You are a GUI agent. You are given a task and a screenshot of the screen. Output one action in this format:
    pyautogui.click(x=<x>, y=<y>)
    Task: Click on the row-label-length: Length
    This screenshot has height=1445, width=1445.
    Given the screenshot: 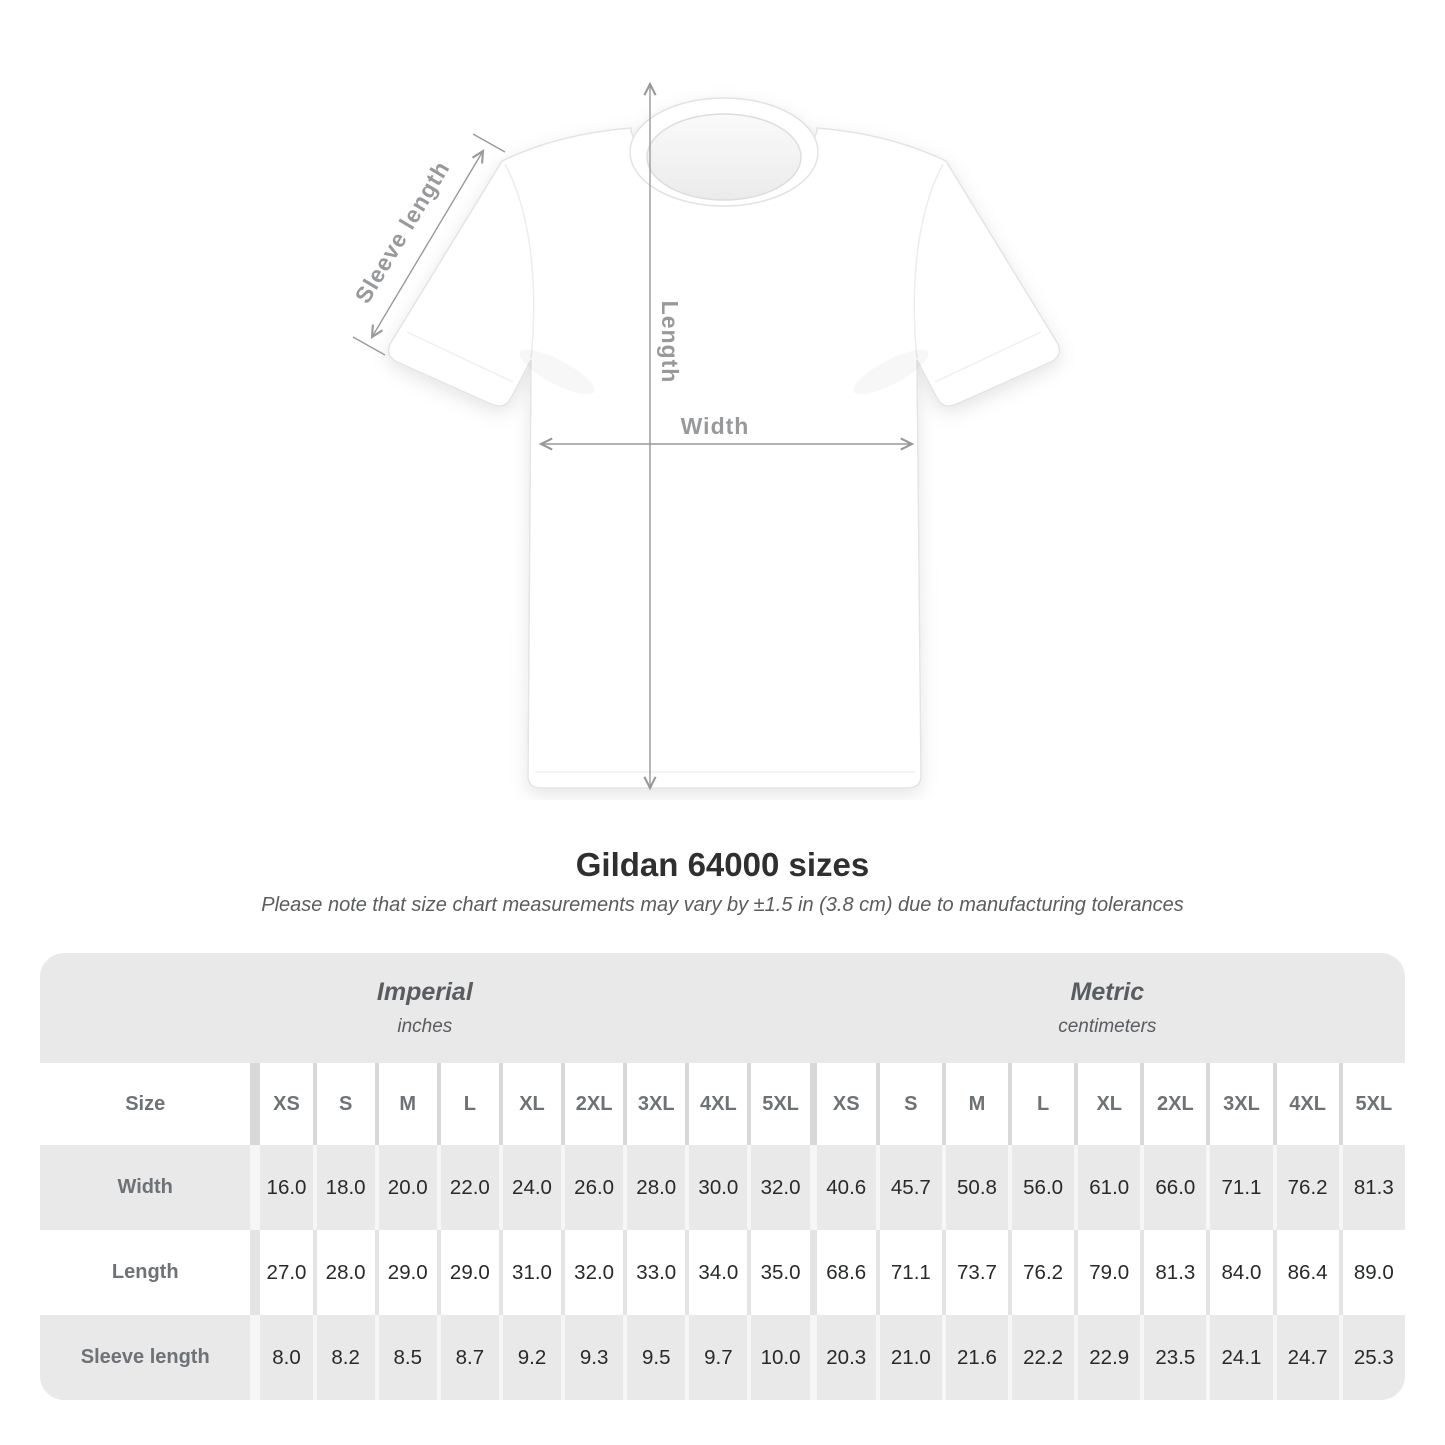 What is the action you would take?
    pyautogui.click(x=145, y=1272)
    